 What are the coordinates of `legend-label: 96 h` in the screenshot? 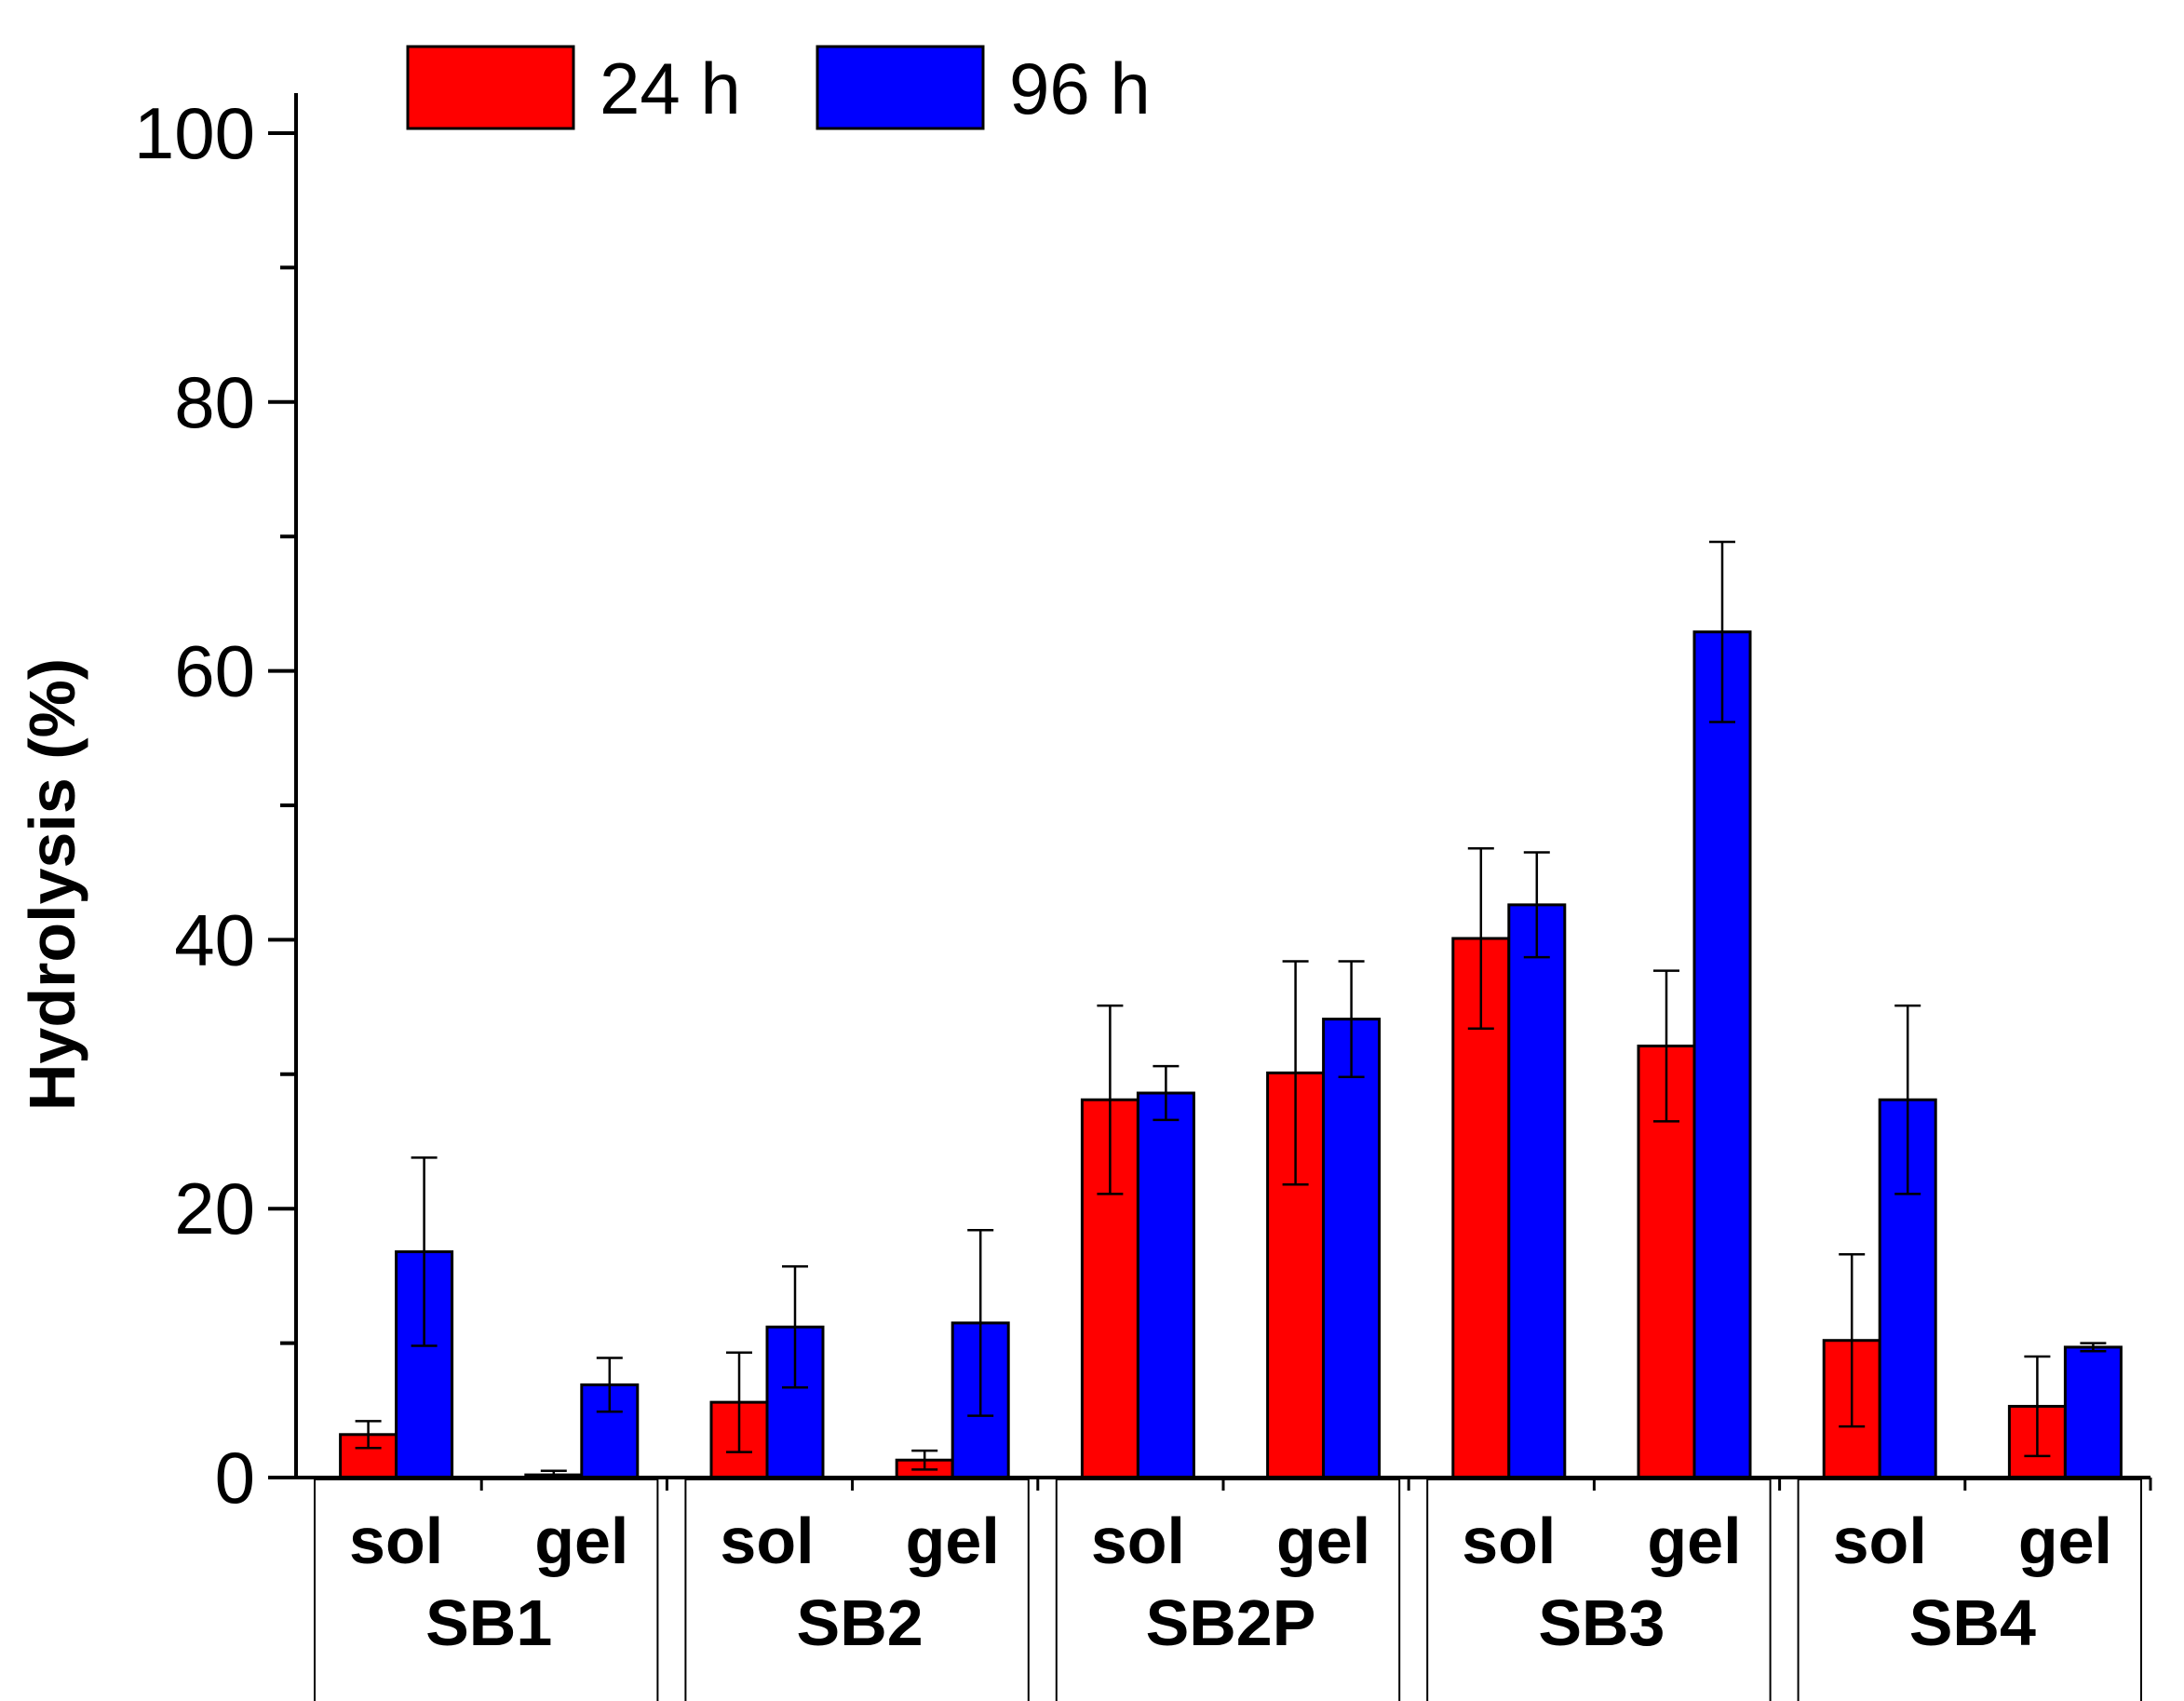 It's located at (1080, 88).